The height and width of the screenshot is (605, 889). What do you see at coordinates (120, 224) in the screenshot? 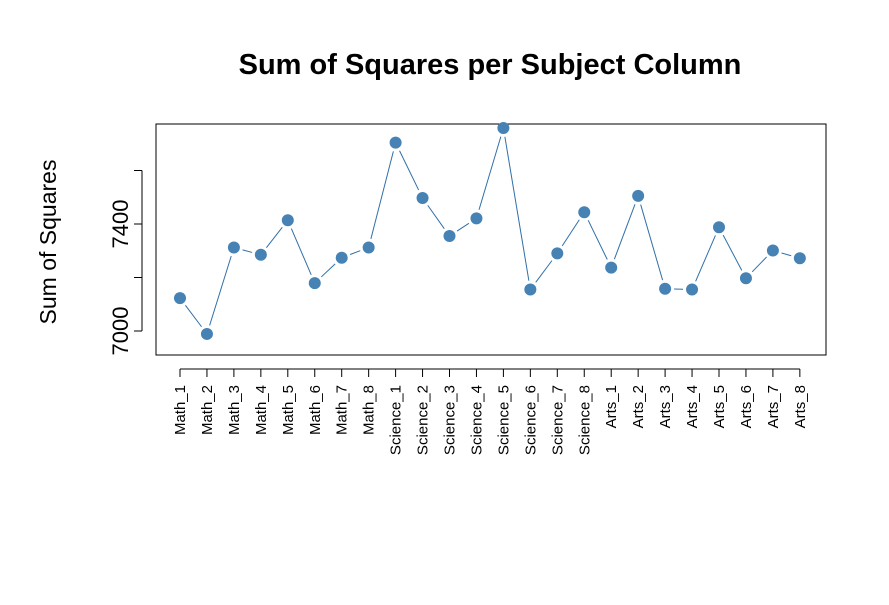
I see `y-tick-label: 7400` at bounding box center [120, 224].